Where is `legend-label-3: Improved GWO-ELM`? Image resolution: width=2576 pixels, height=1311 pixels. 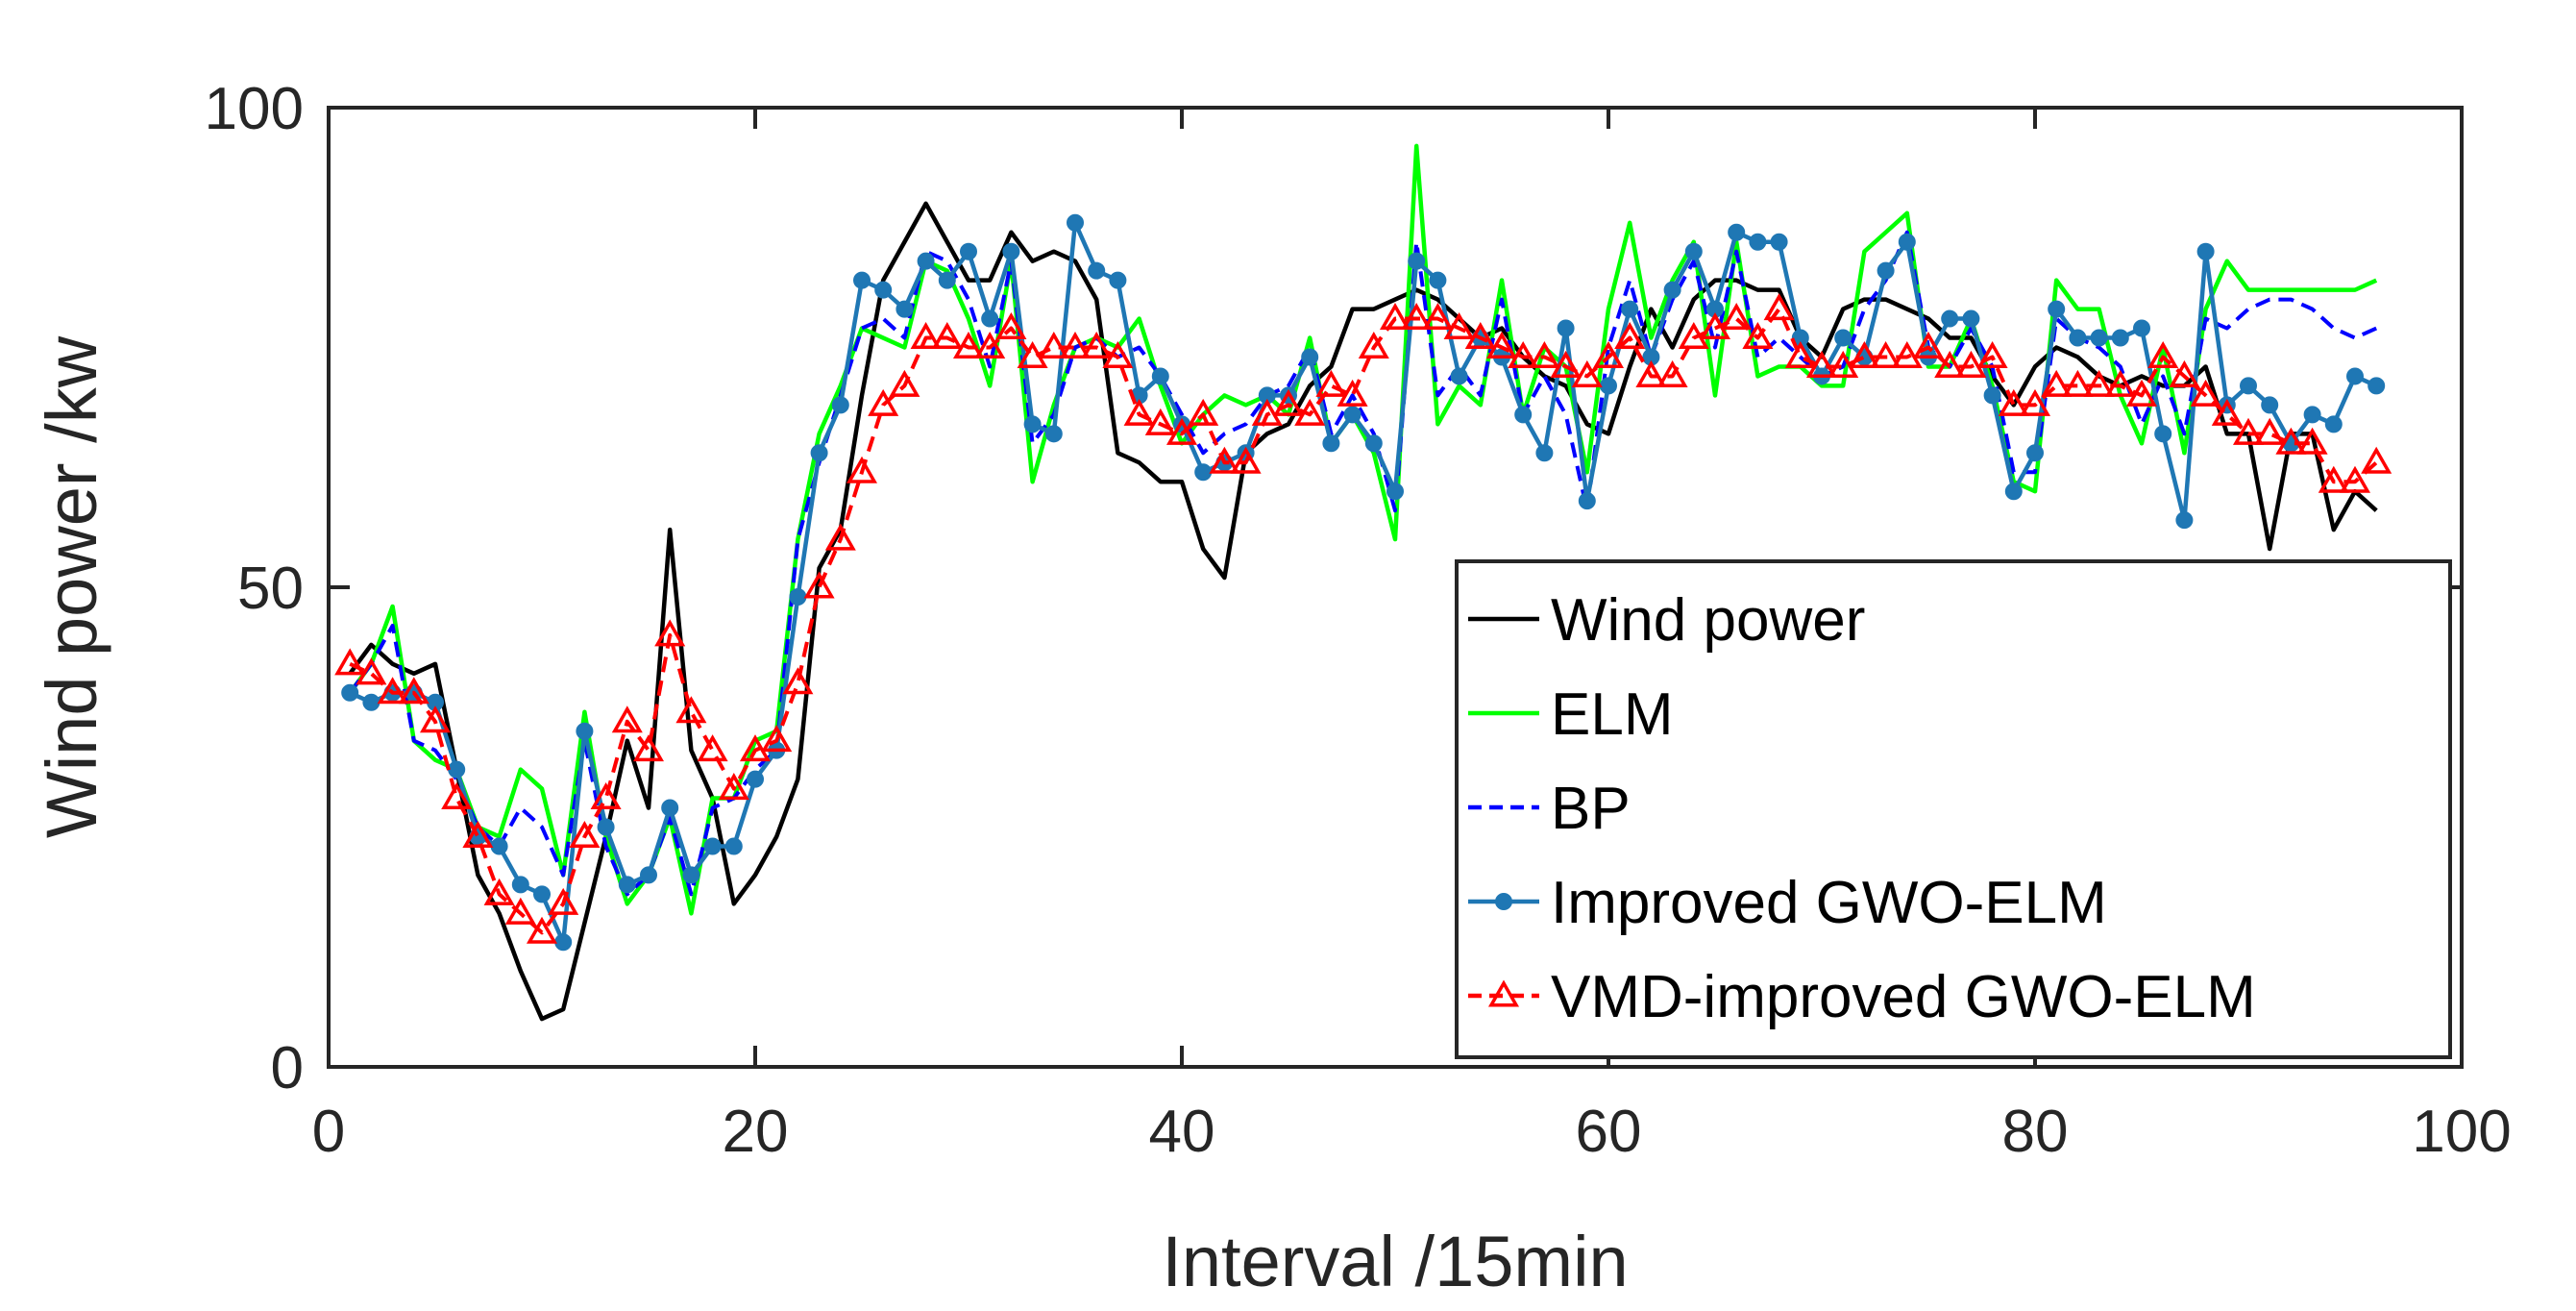 legend-label-3: Improved GWO-ELM is located at coordinates (1829, 903).